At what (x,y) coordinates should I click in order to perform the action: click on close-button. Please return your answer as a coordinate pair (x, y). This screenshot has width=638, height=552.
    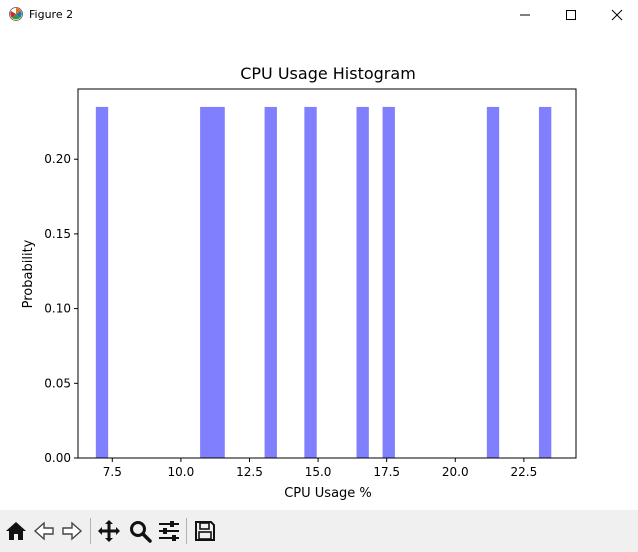
    Looking at the image, I should click on (616, 15).